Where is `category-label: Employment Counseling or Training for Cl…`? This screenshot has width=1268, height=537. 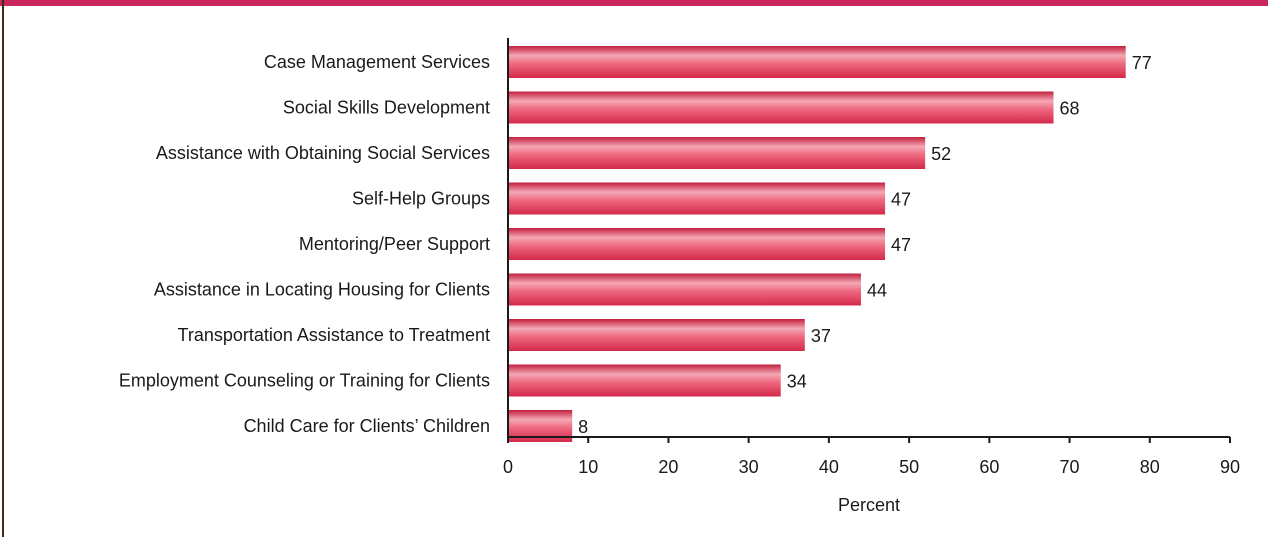
category-label: Employment Counseling or Training for Cl… is located at coordinates (304, 381).